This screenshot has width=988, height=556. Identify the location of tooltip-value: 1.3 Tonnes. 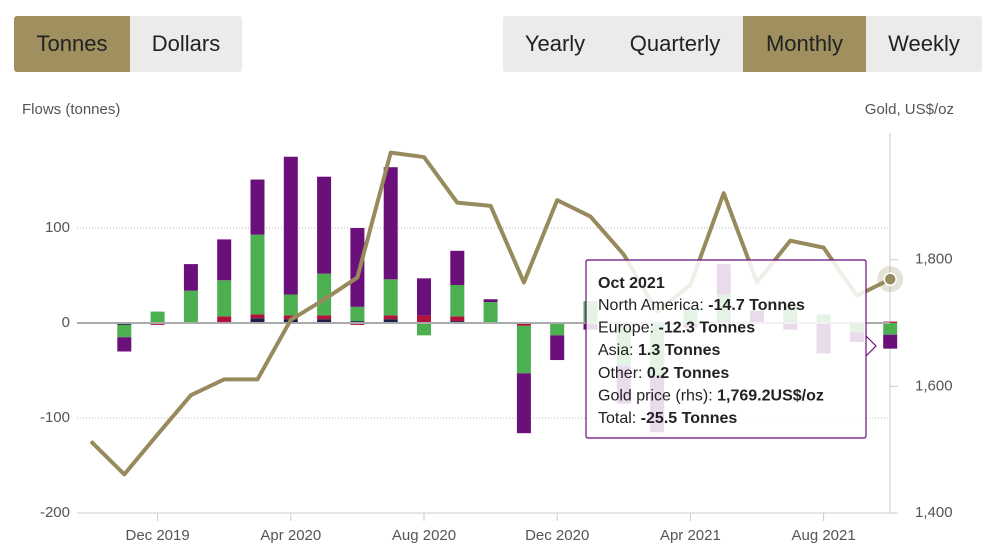
(679, 350).